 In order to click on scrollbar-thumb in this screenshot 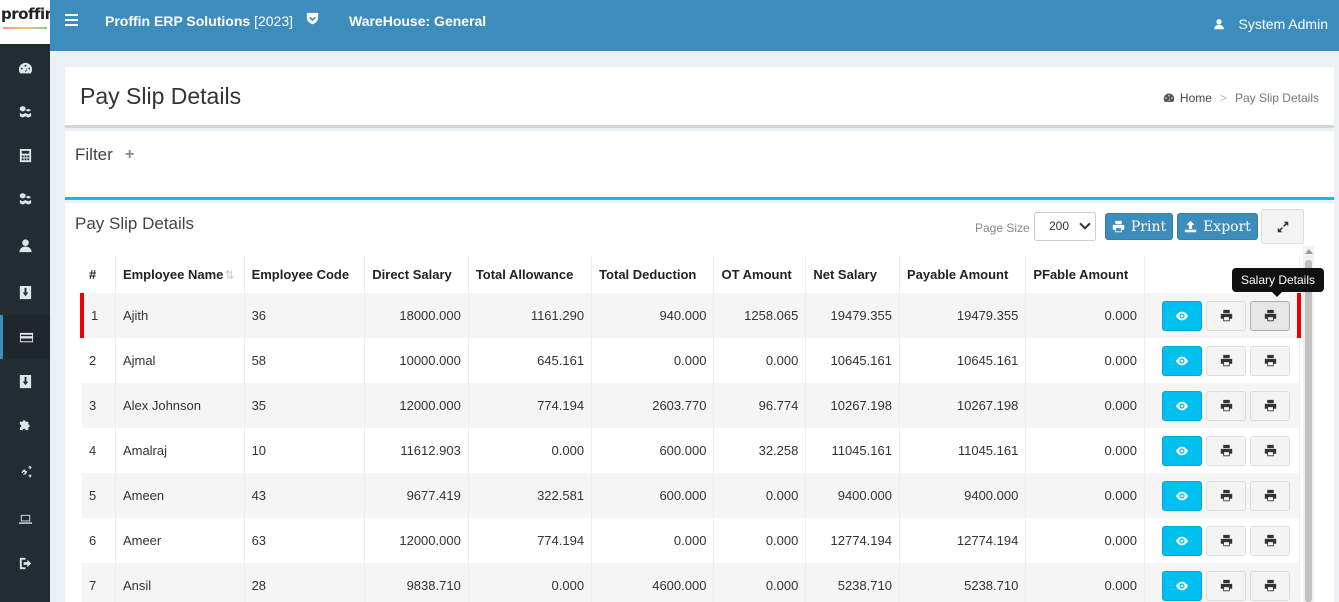, I will do `click(1308, 431)`.